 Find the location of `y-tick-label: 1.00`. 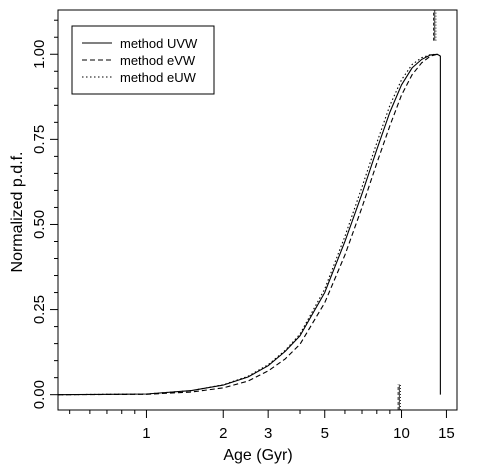

y-tick-label: 1.00 is located at coordinates (39, 54).